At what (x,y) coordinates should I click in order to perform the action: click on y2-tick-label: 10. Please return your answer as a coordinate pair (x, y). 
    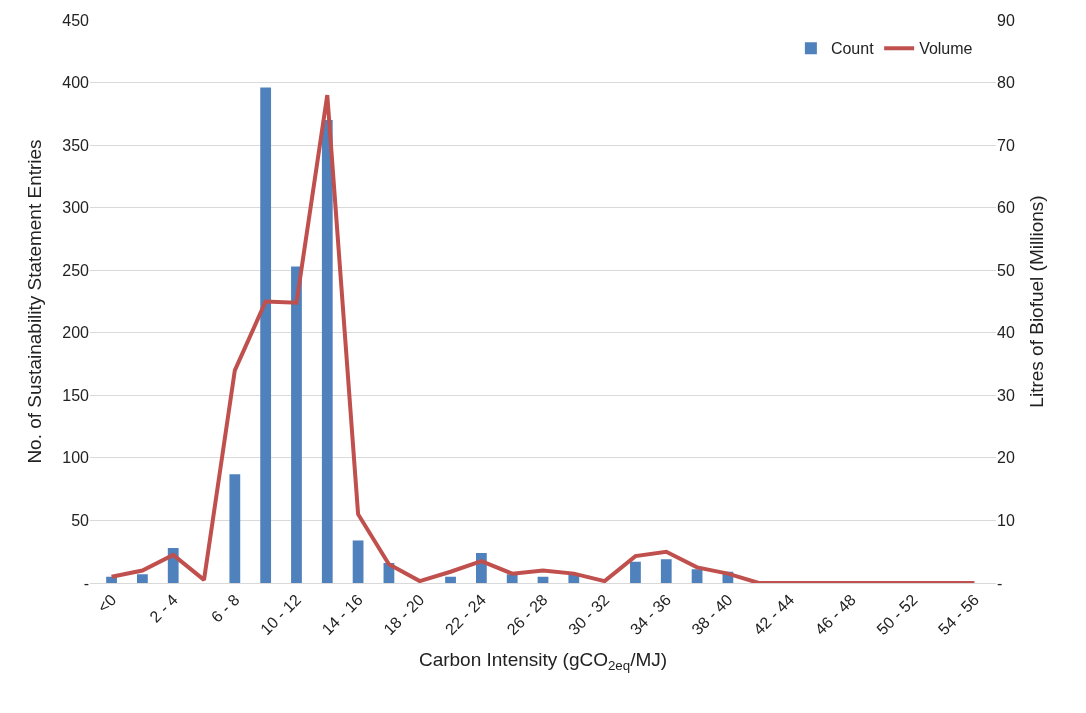
    Looking at the image, I should click on (1006, 521).